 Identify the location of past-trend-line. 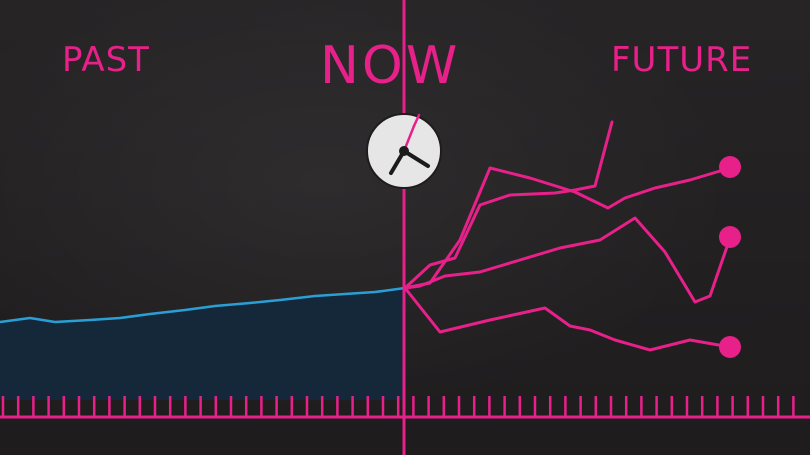
(203, 305).